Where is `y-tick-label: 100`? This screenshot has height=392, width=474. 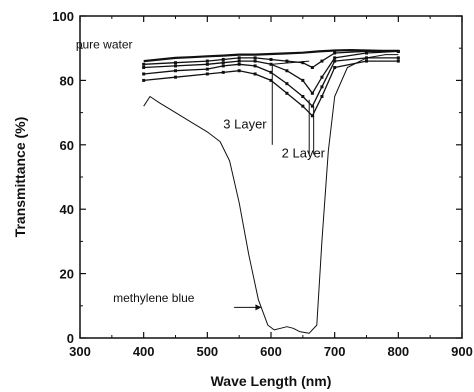
y-tick-label: 100 is located at coordinates (63, 16).